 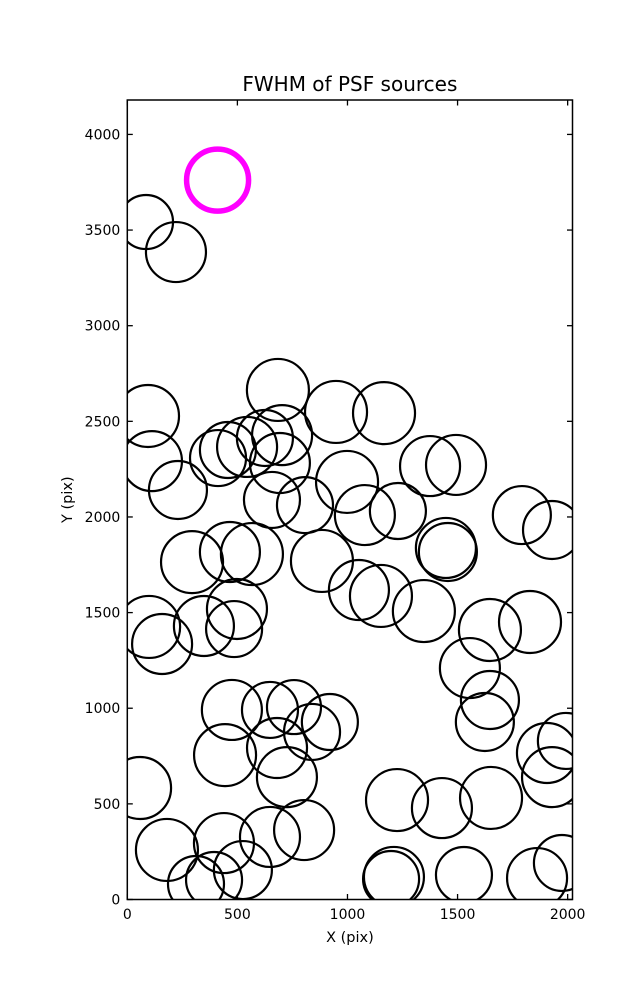 What do you see at coordinates (348, 915) in the screenshot?
I see `x-tick-label: 1000` at bounding box center [348, 915].